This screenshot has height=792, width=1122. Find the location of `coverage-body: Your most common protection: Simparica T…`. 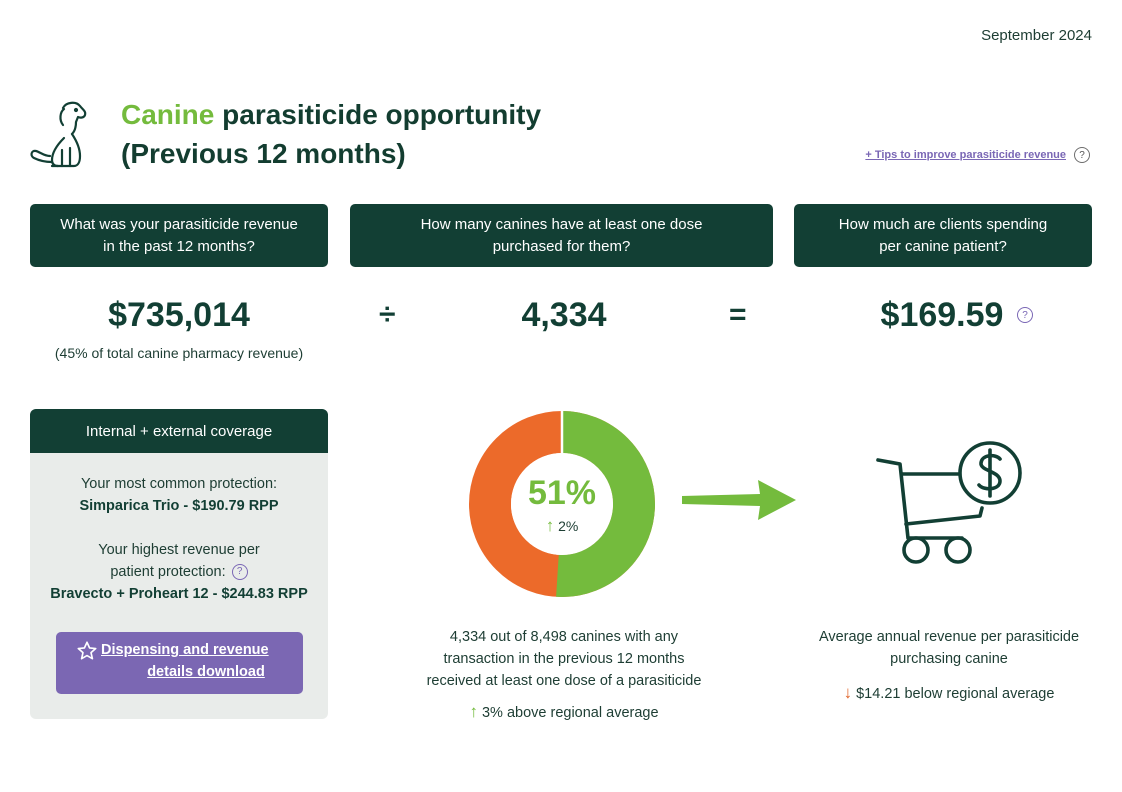

coverage-body: Your most common protection: Simparica T… is located at coordinates (179, 529).